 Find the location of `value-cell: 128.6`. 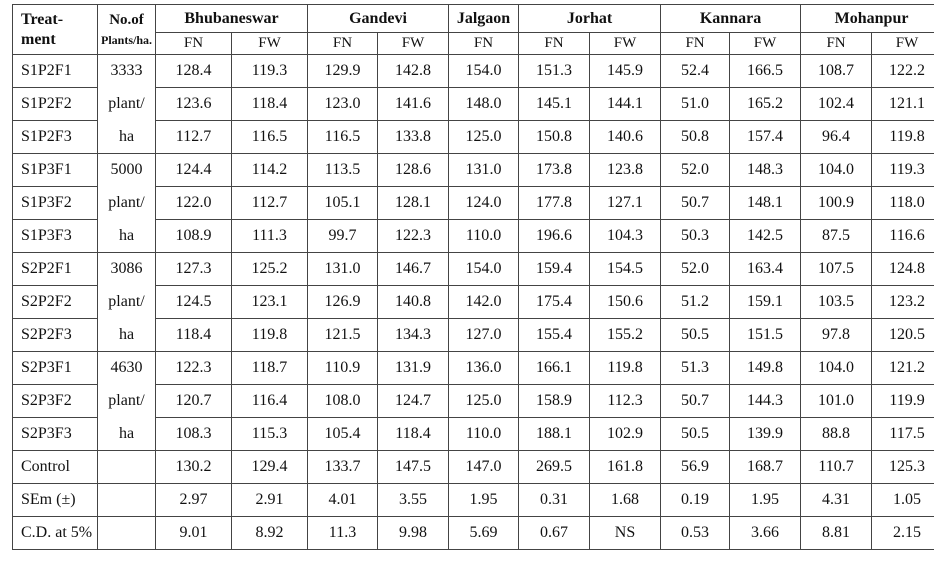

value-cell: 128.6 is located at coordinates (413, 170).